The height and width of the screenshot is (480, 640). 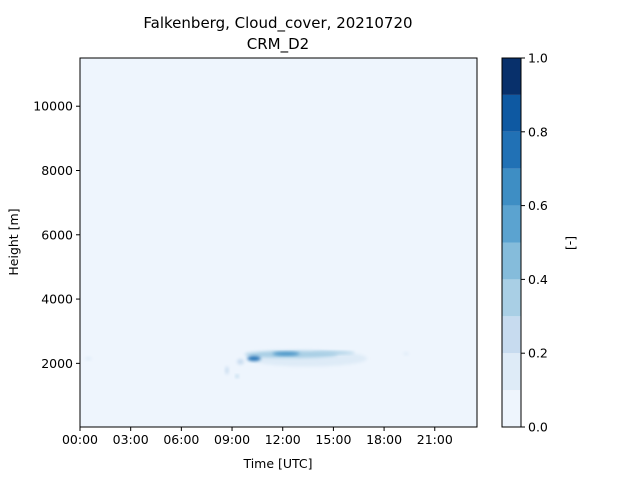 I want to click on cloud-layer, so click(x=247, y=364).